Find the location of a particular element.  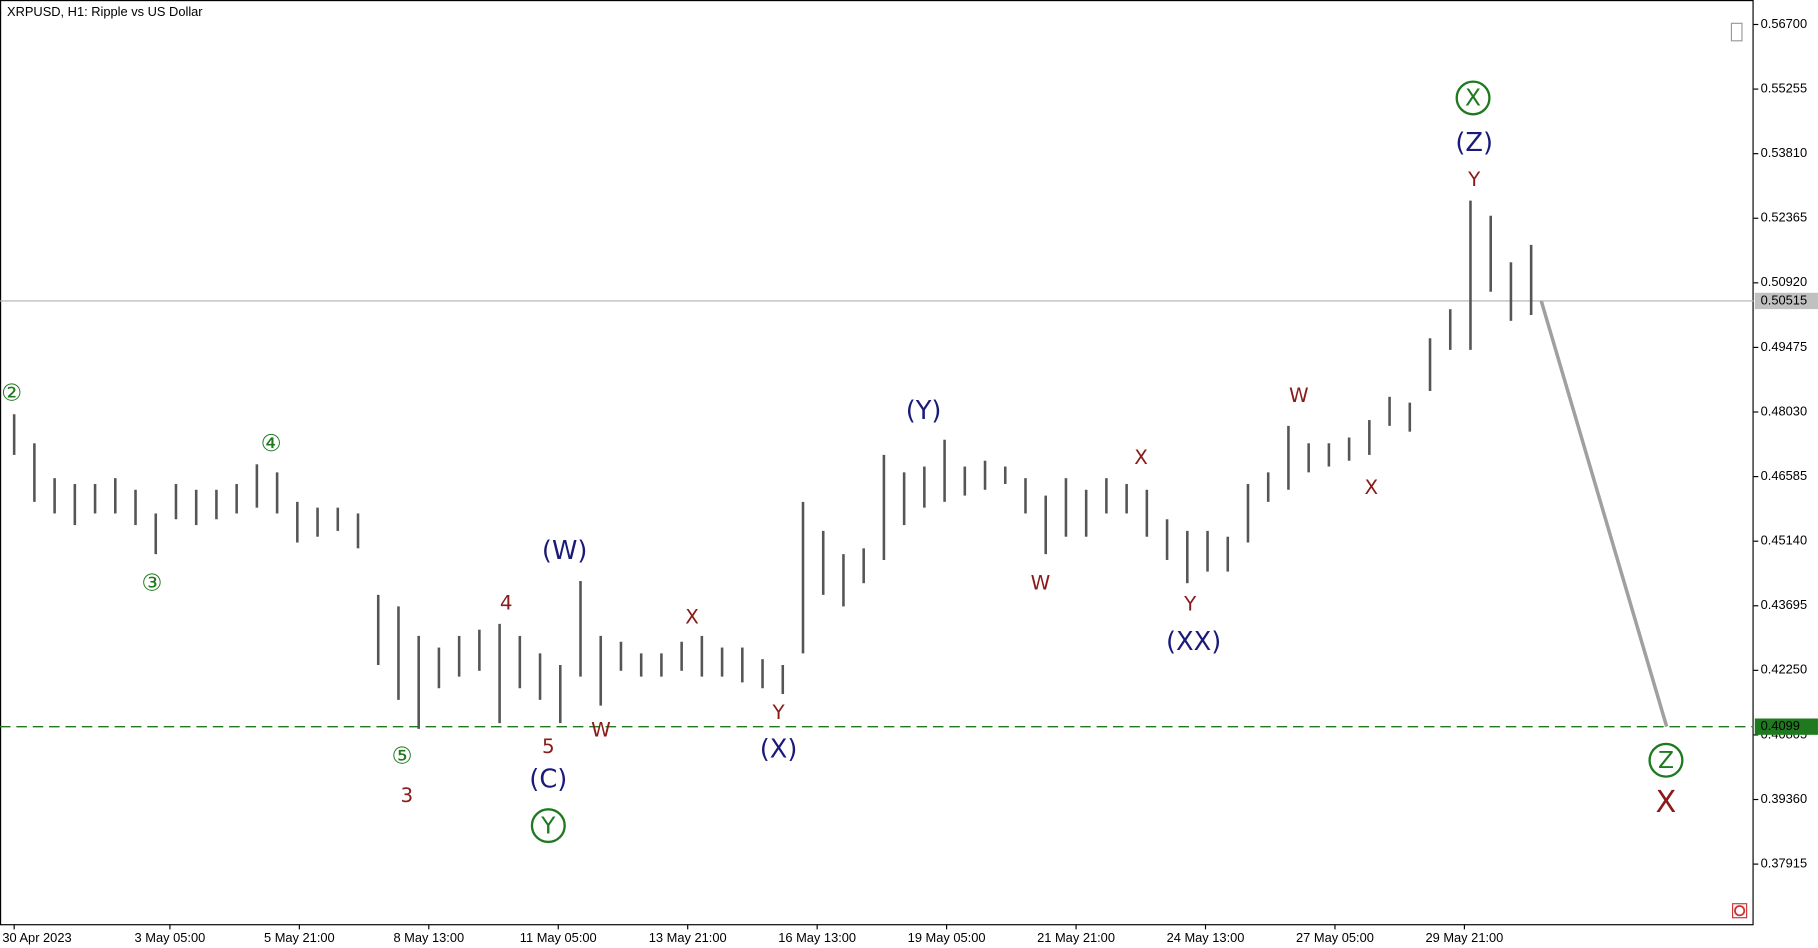

x-tick-label: 19 May 05:00 is located at coordinates (947, 937).